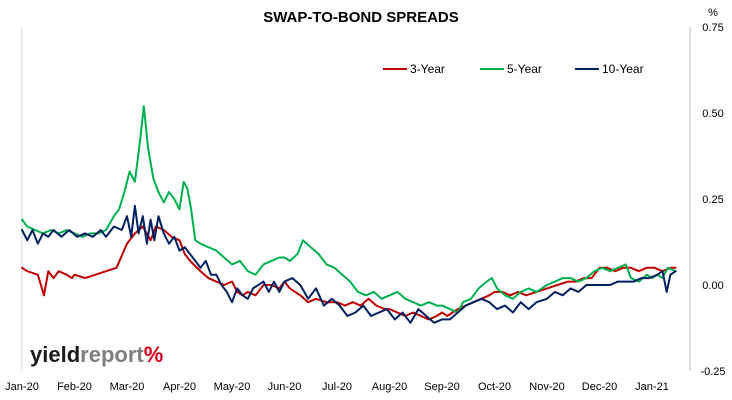 The image size is (732, 400). I want to click on x-tick-label: Nov-20, so click(546, 387).